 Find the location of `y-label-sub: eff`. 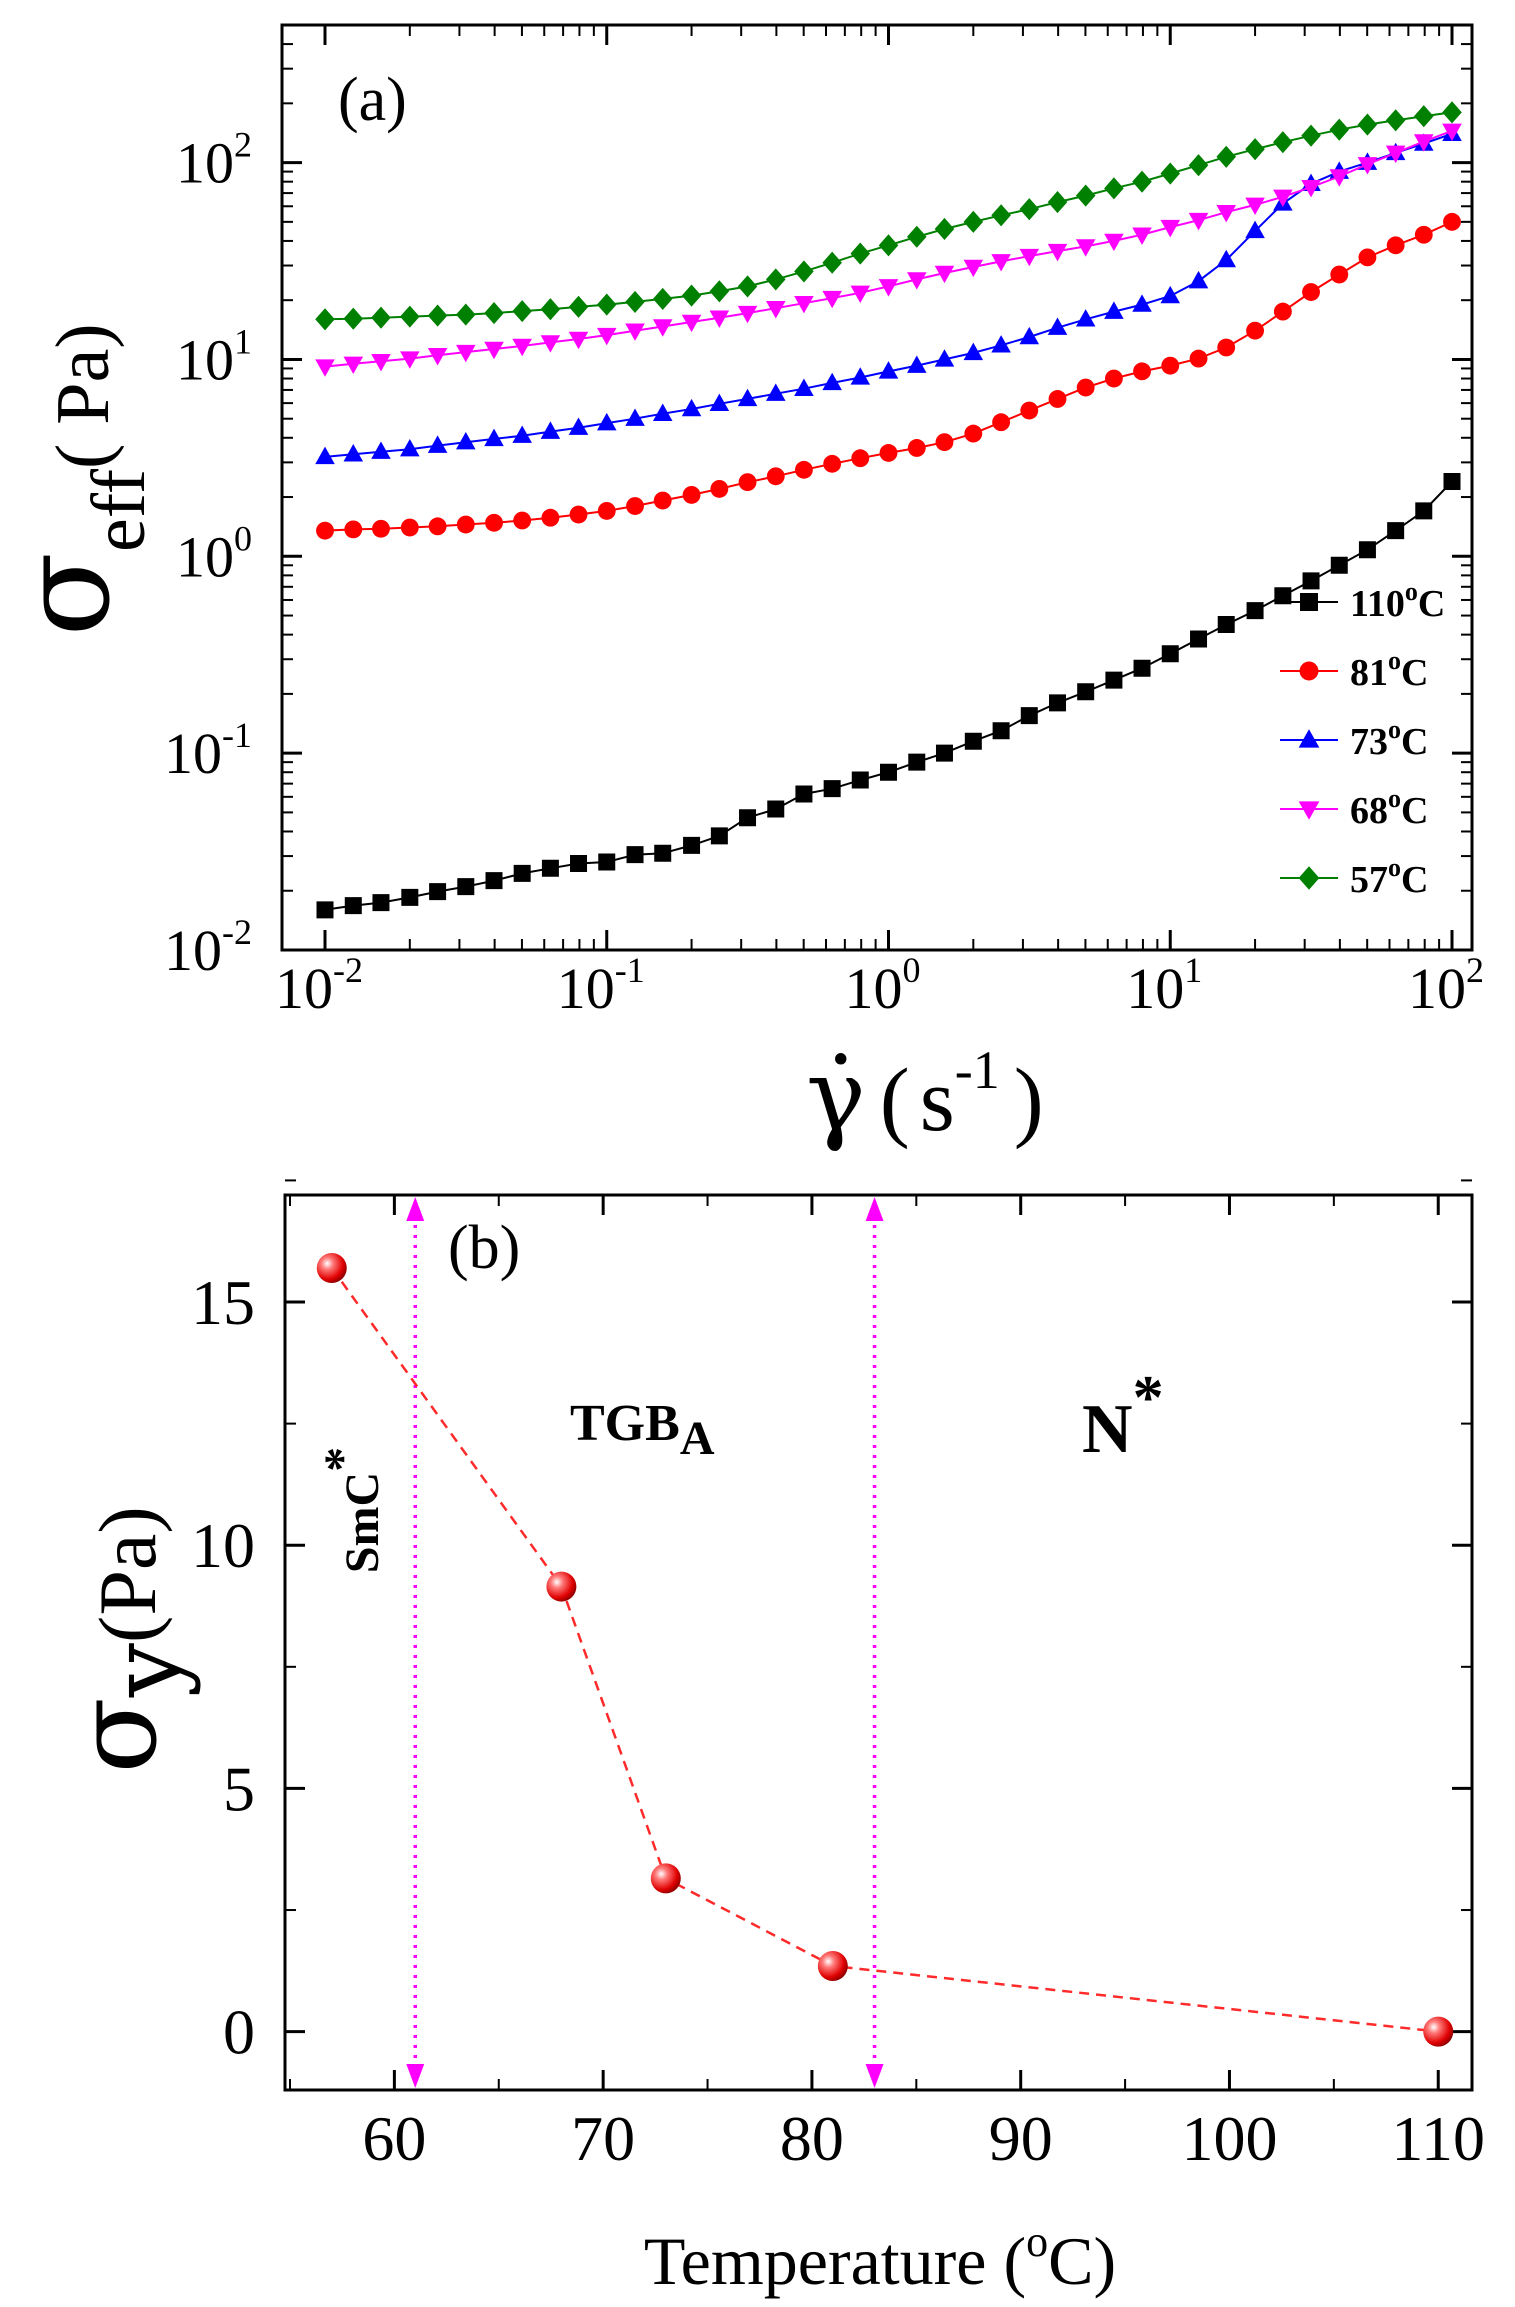

y-label-sub: eff is located at coordinates (119, 510).